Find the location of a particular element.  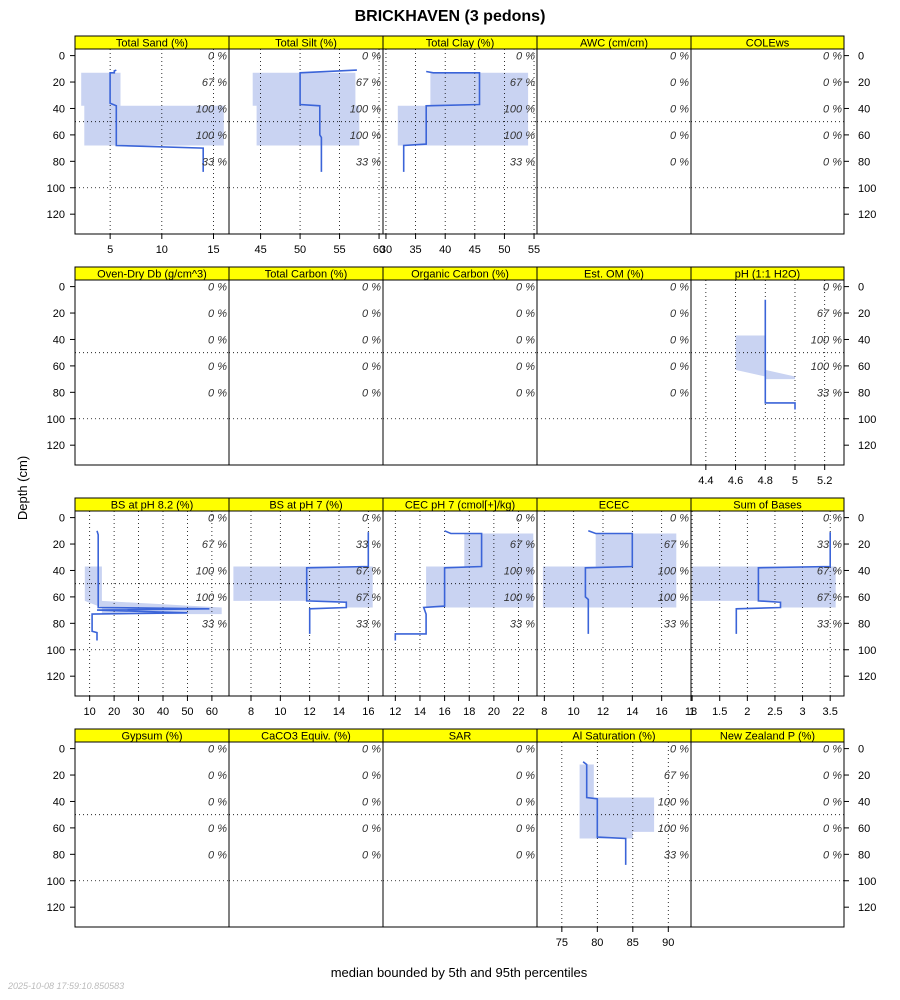

panel-strip-label: AWC (cm/cm) is located at coordinates (614, 44).